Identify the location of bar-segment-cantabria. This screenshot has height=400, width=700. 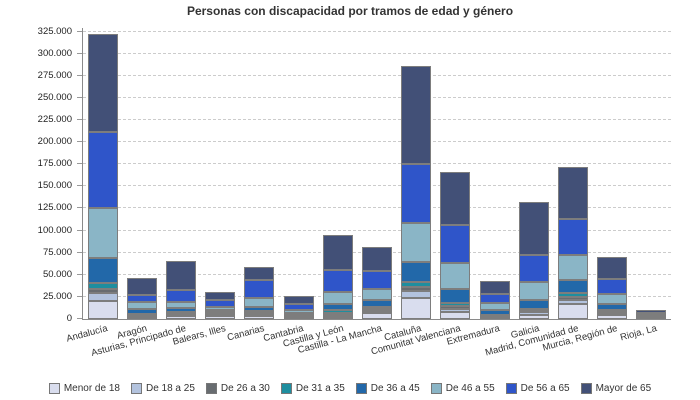
(298, 307).